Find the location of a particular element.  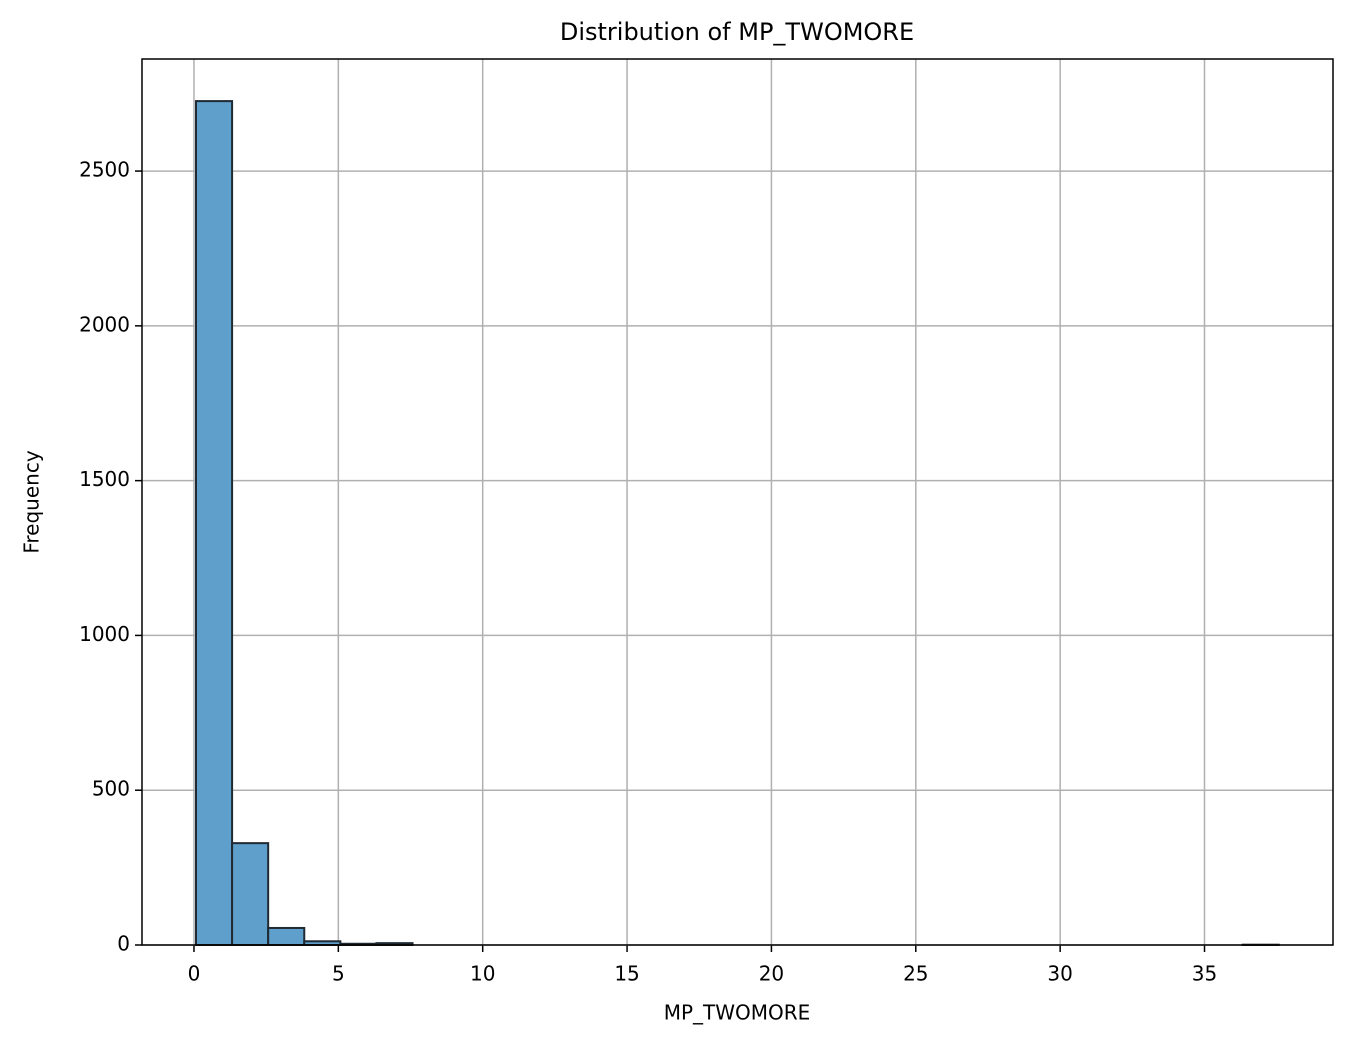

y-tick-label: 2500 is located at coordinates (104, 170).